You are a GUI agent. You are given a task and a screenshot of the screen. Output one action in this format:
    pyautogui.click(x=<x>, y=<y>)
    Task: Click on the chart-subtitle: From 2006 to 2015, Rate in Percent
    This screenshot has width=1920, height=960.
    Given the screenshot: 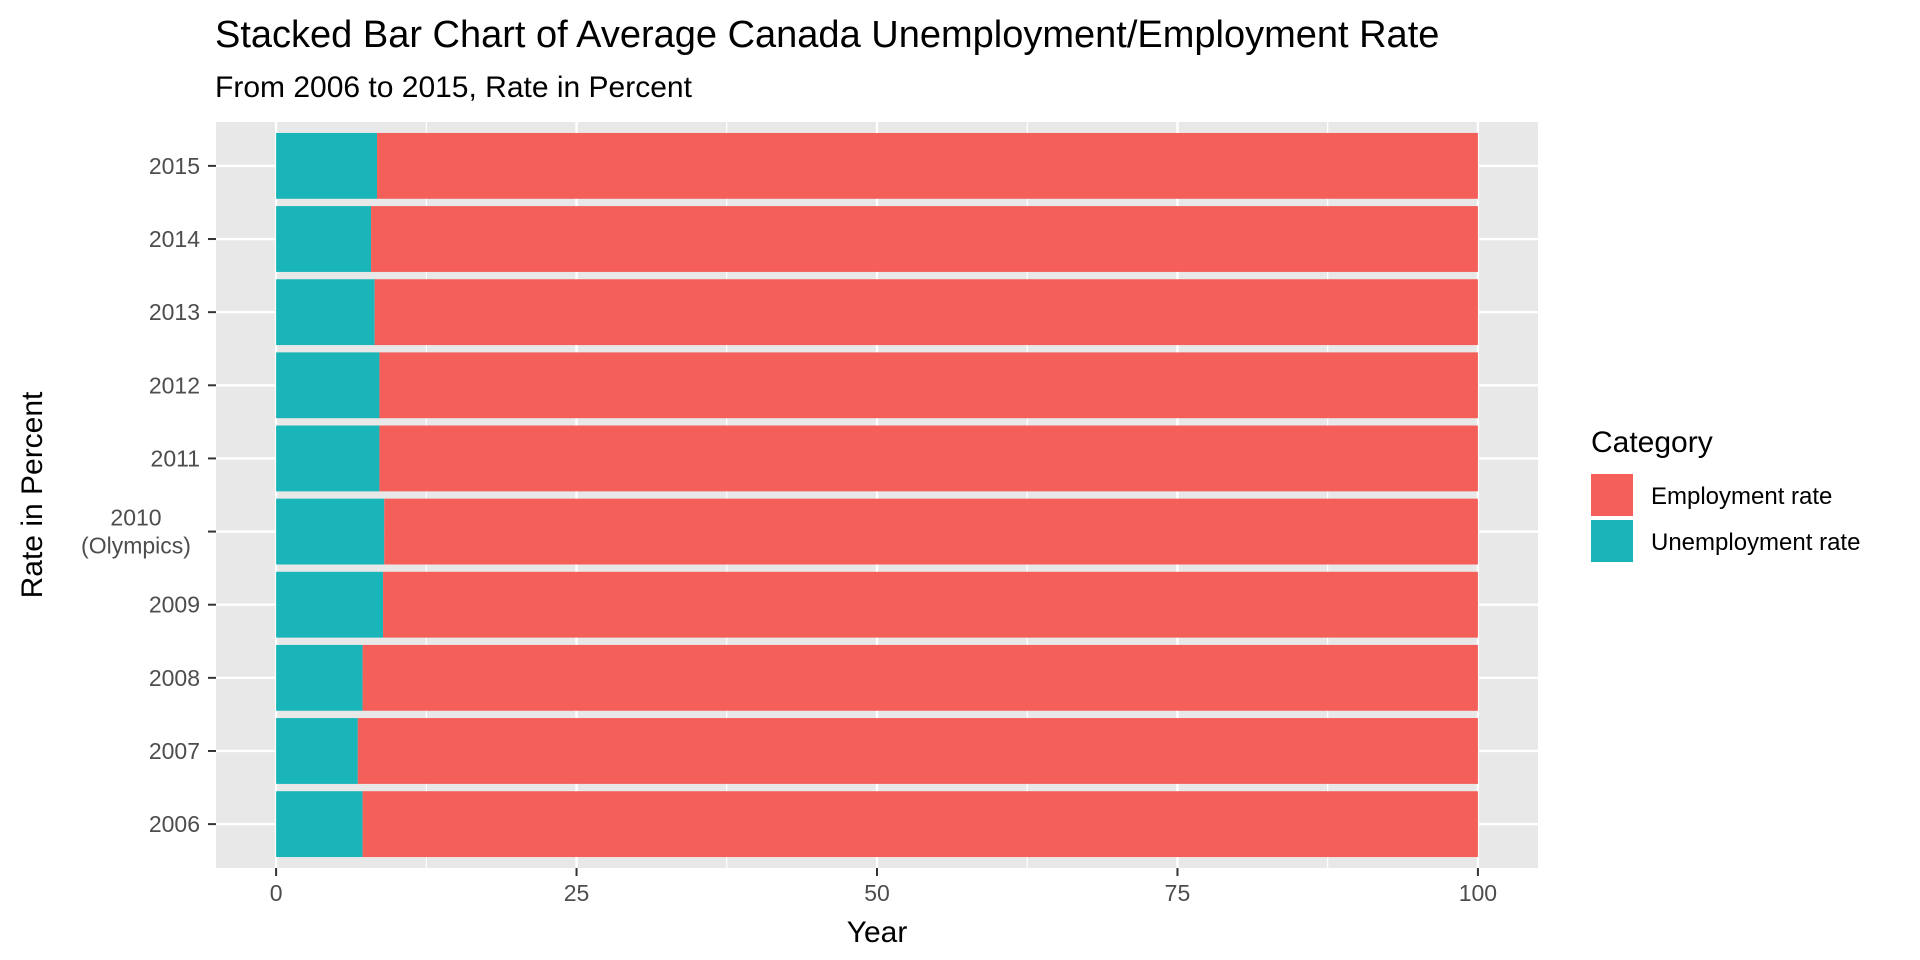 What is the action you would take?
    pyautogui.click(x=454, y=87)
    